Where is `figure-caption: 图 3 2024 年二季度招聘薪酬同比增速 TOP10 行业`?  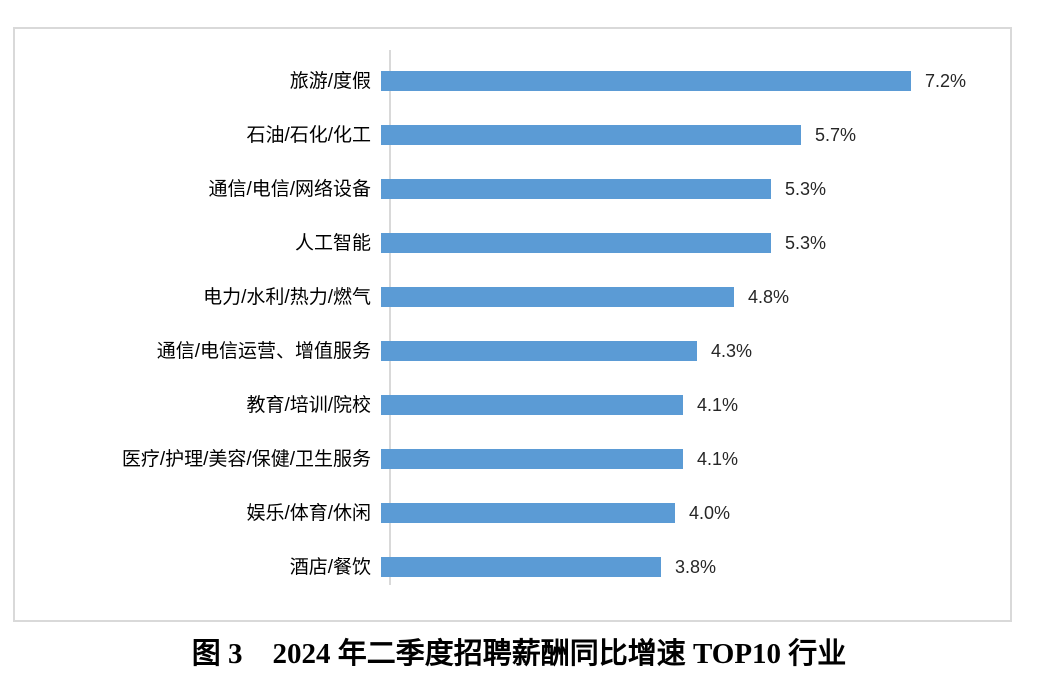
figure-caption: 图 3 2024 年二季度招聘薪酬同比增速 TOP10 行业 is located at coordinates (519, 651).